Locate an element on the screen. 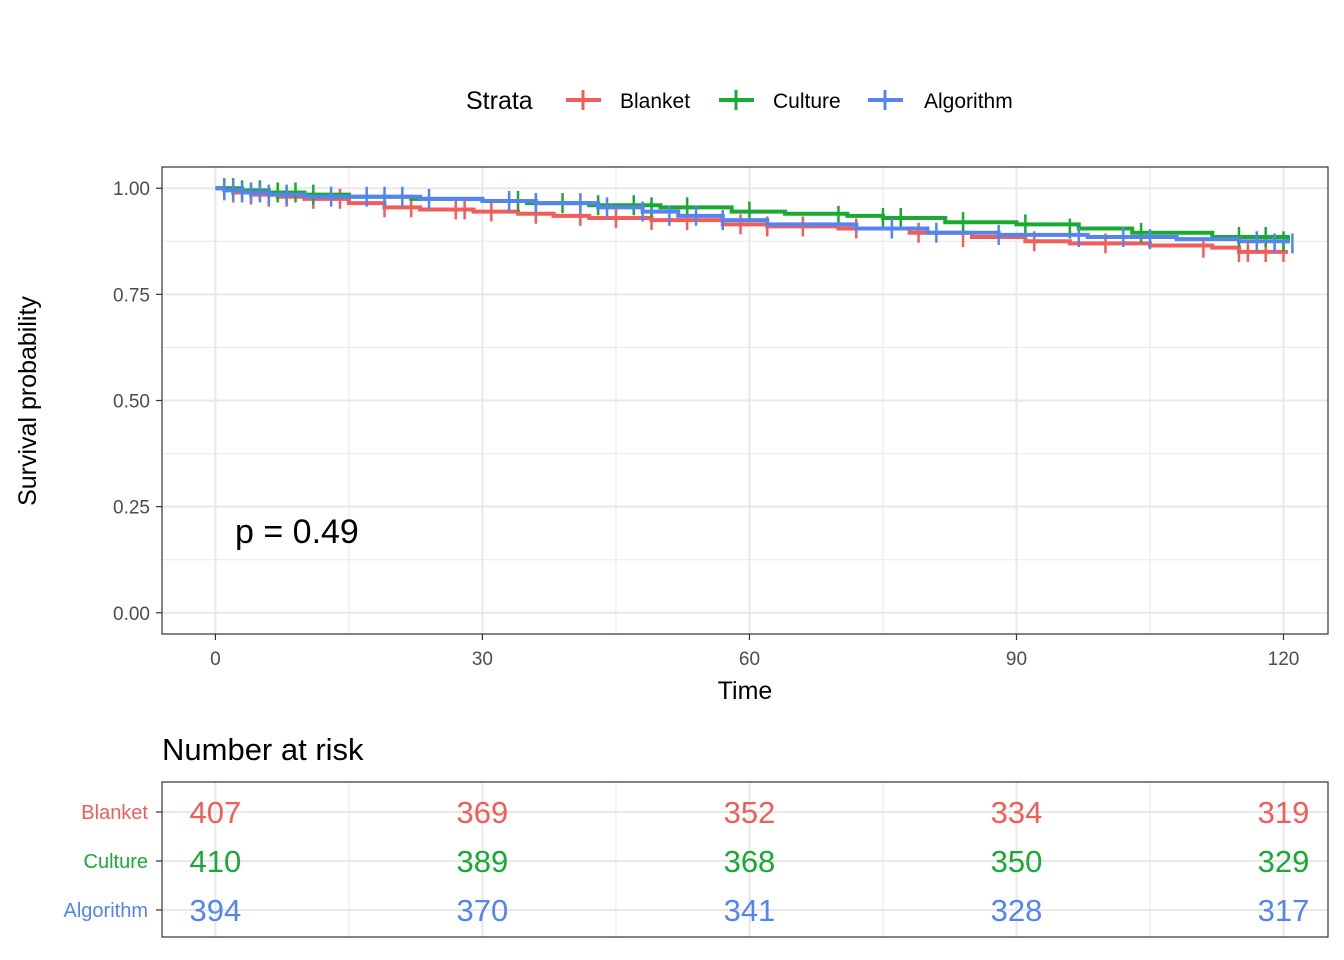  risk-cell-blanket: 319 is located at coordinates (1284, 812).